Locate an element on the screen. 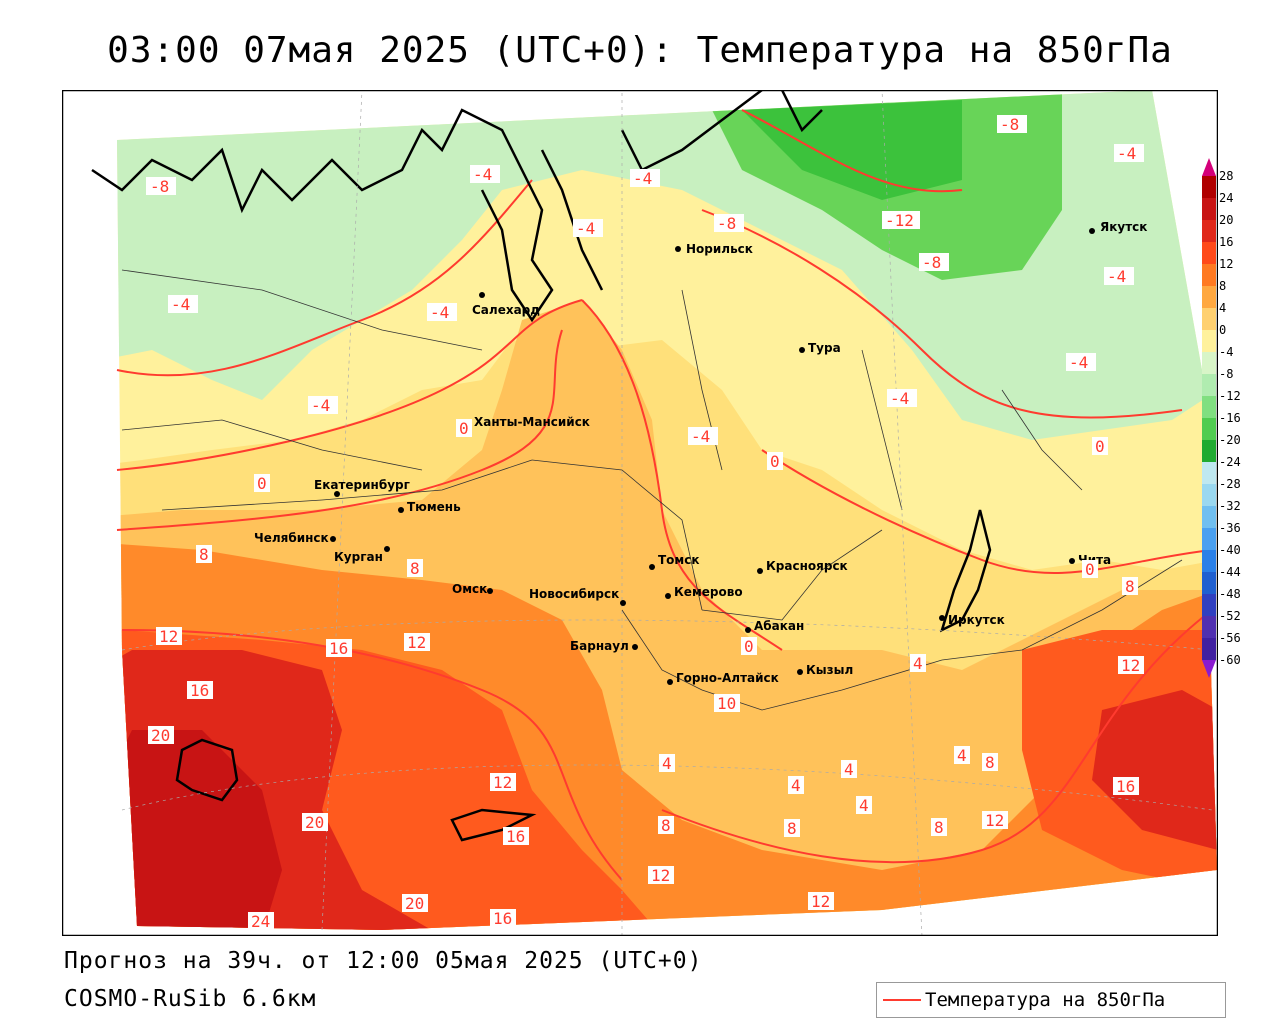  colorbar-tick-label: 24 is located at coordinates (1226, 198).